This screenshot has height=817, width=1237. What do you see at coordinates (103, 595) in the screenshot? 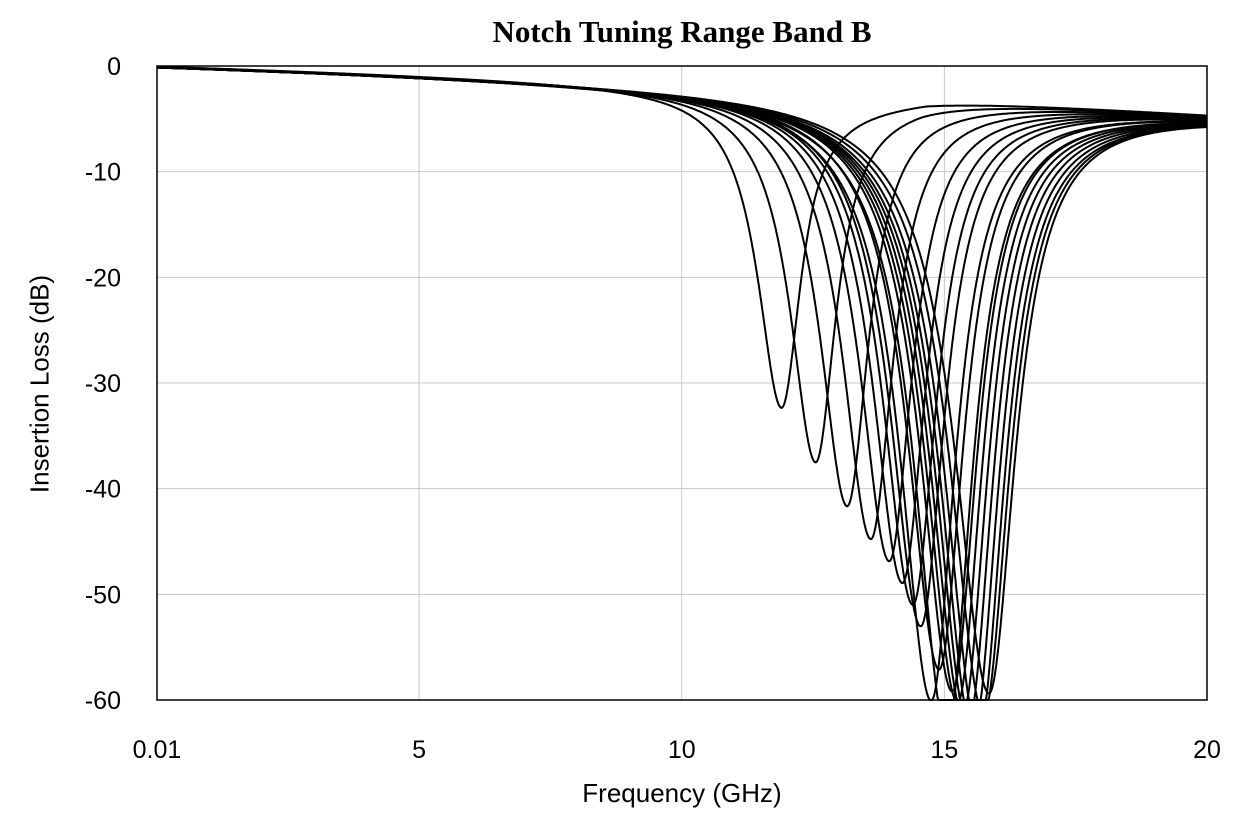
I see `y-tick-label: -50` at bounding box center [103, 595].